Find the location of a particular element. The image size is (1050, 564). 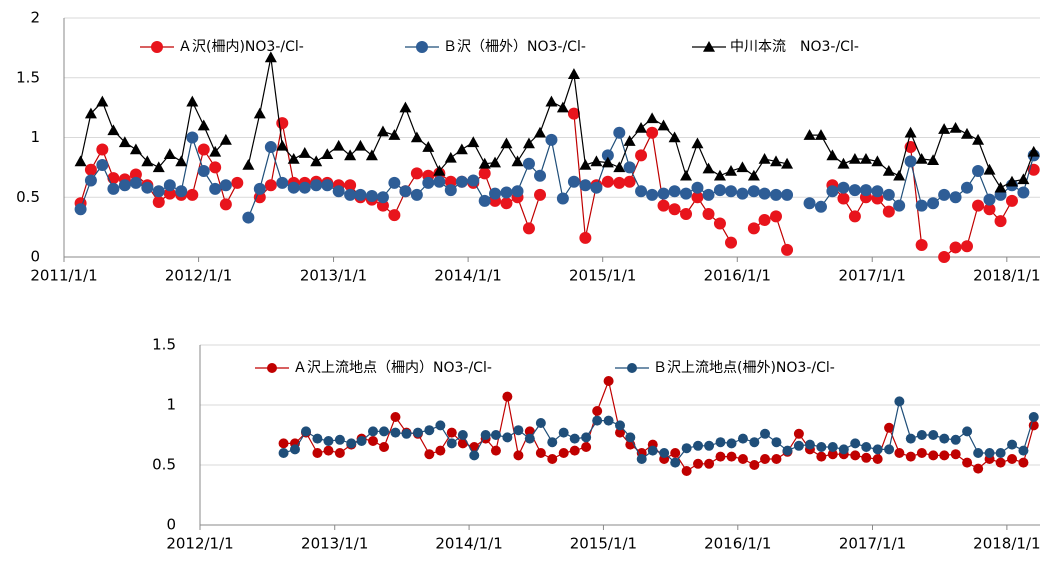

x-tick-label: 2016/1/1 is located at coordinates (737, 544).